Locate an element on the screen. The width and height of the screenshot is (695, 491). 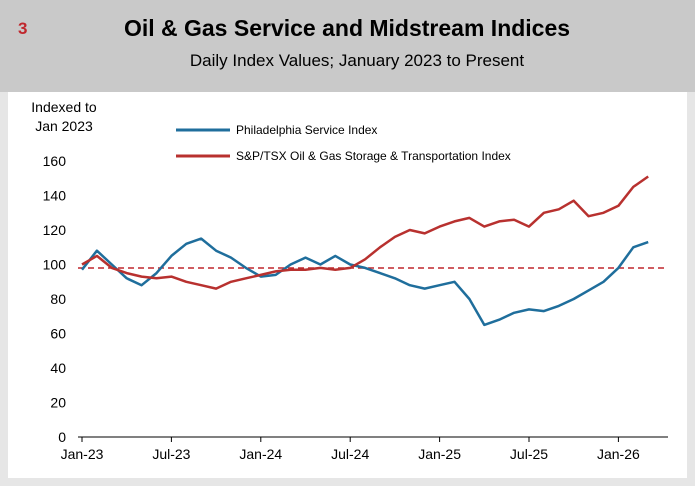
y-tick-label: 0 is located at coordinates (62, 437).